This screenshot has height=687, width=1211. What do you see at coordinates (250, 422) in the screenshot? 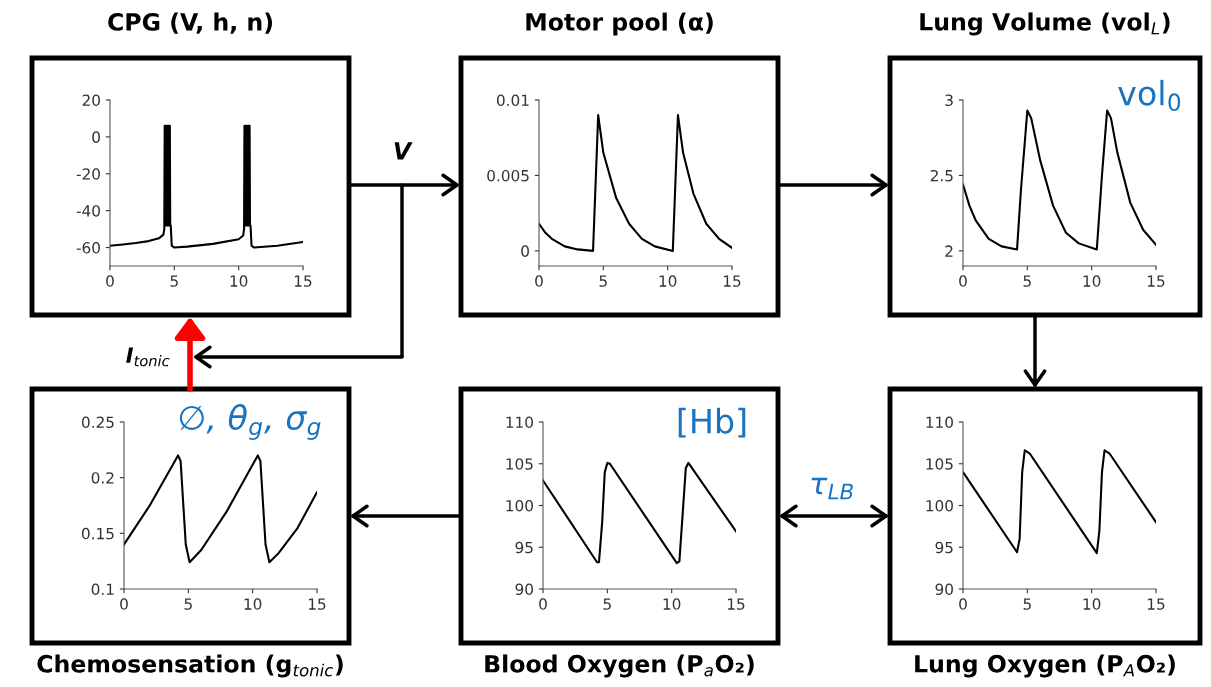
I see `annotation: ∅, θ$_{g}$, σ$_{g}$` at bounding box center [250, 422].